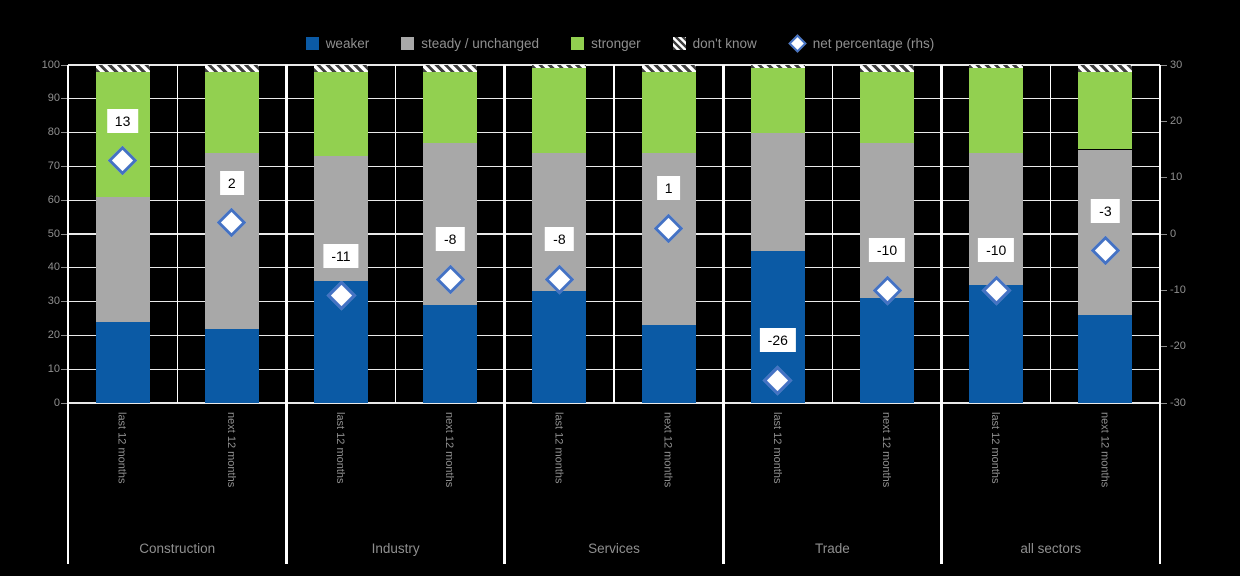 The image size is (1240, 576). I want to click on x-group-label: all sectors, so click(1051, 548).